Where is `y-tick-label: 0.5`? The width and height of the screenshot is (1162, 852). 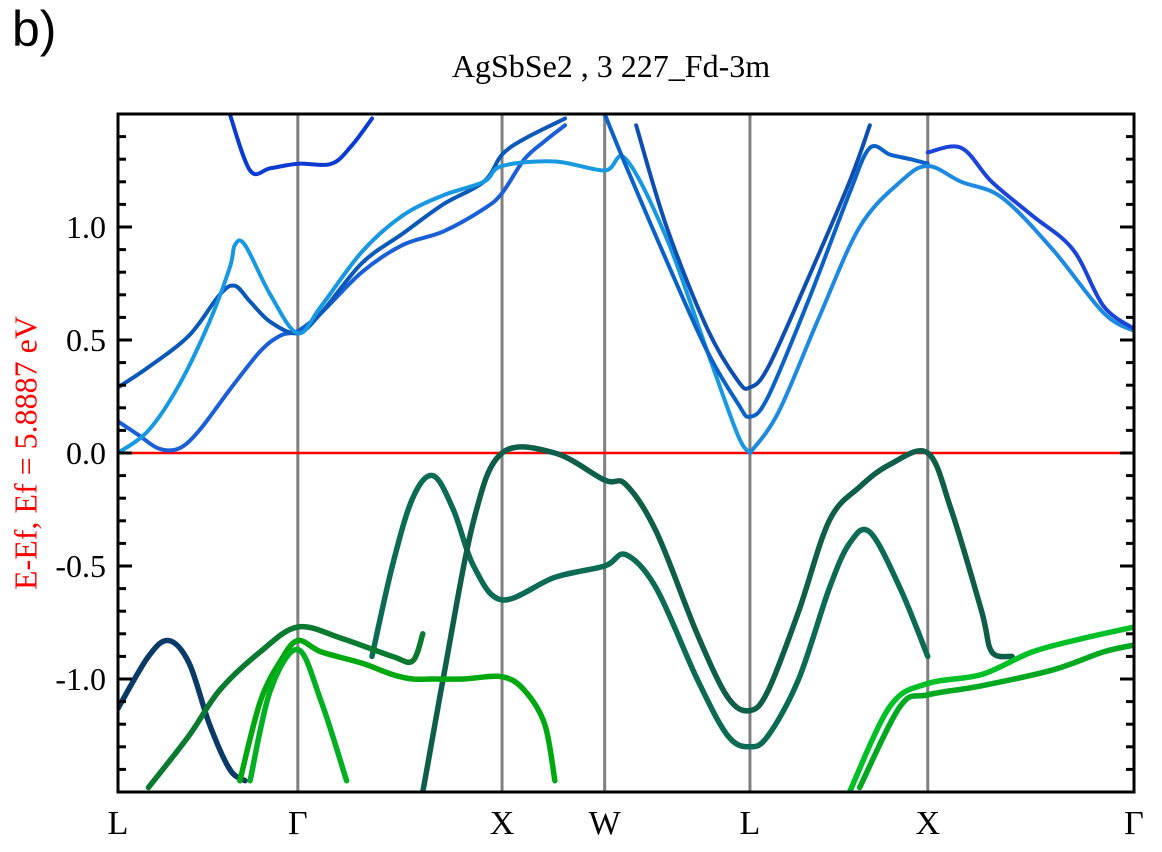 y-tick-label: 0.5 is located at coordinates (86, 340).